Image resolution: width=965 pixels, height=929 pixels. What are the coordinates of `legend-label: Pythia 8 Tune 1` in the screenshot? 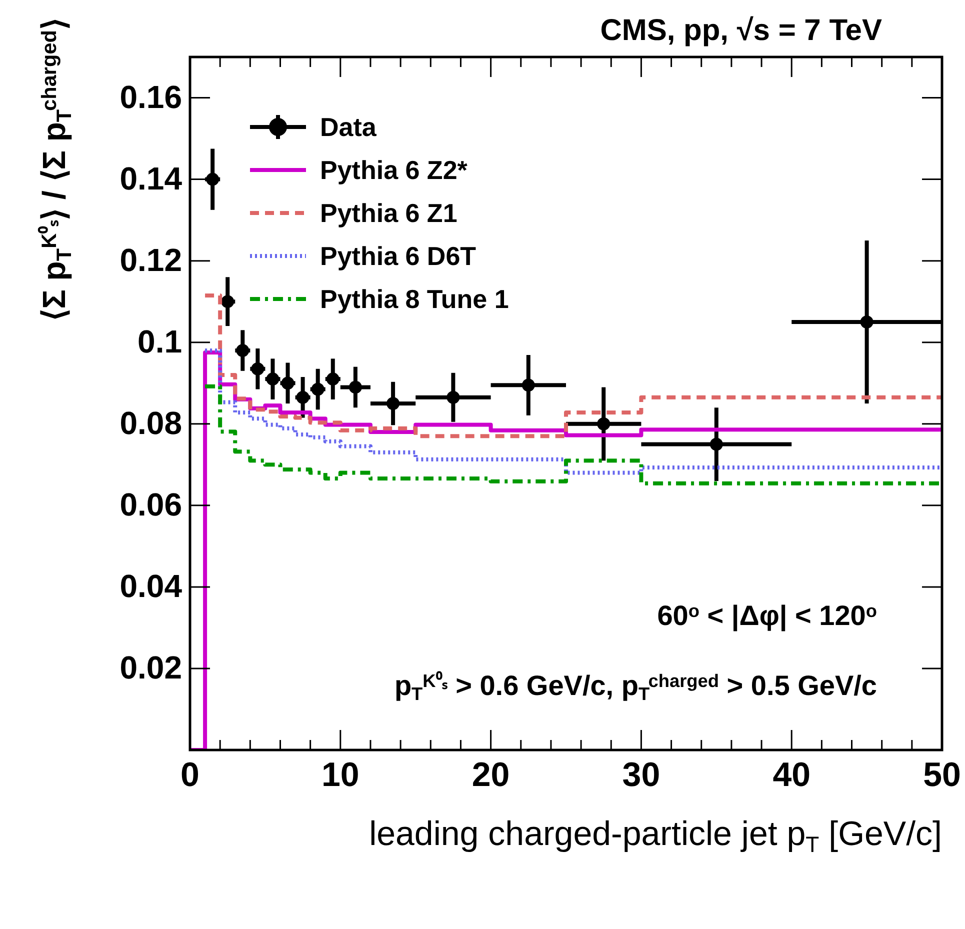 It's located at (414, 299).